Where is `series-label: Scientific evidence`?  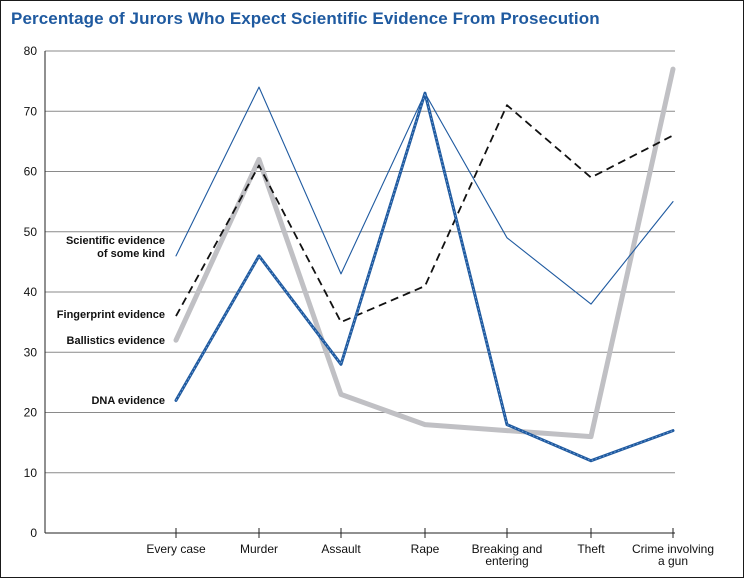 series-label: Scientific evidence is located at coordinates (115, 241).